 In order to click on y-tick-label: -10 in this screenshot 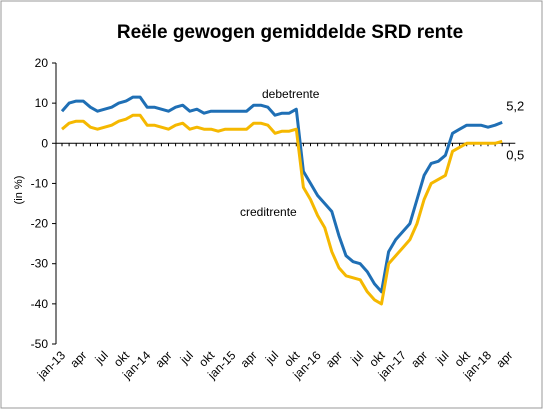, I will do `click(40, 183)`.